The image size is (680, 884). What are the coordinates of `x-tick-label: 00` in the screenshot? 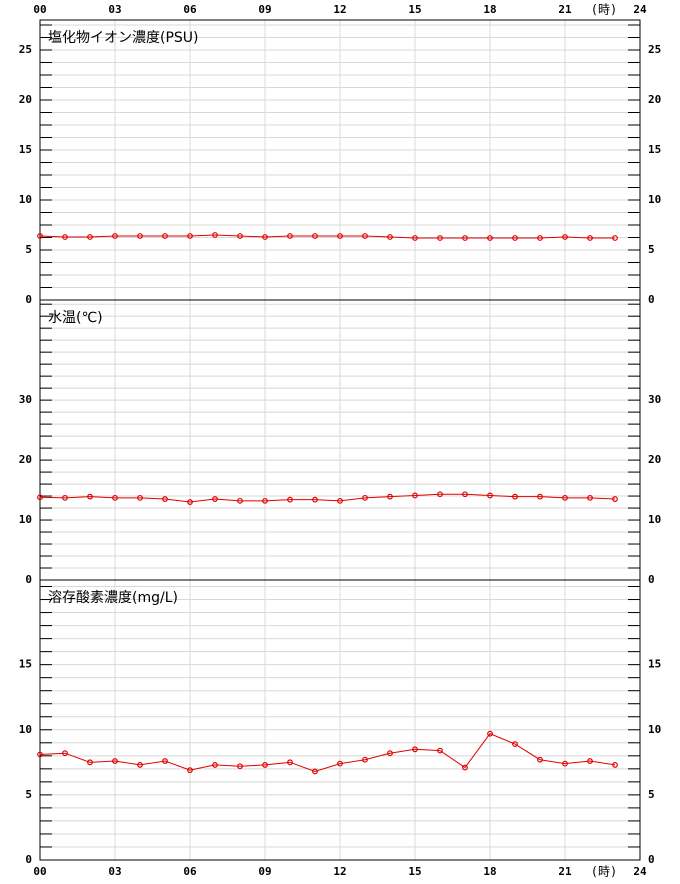 It's located at (39, 871).